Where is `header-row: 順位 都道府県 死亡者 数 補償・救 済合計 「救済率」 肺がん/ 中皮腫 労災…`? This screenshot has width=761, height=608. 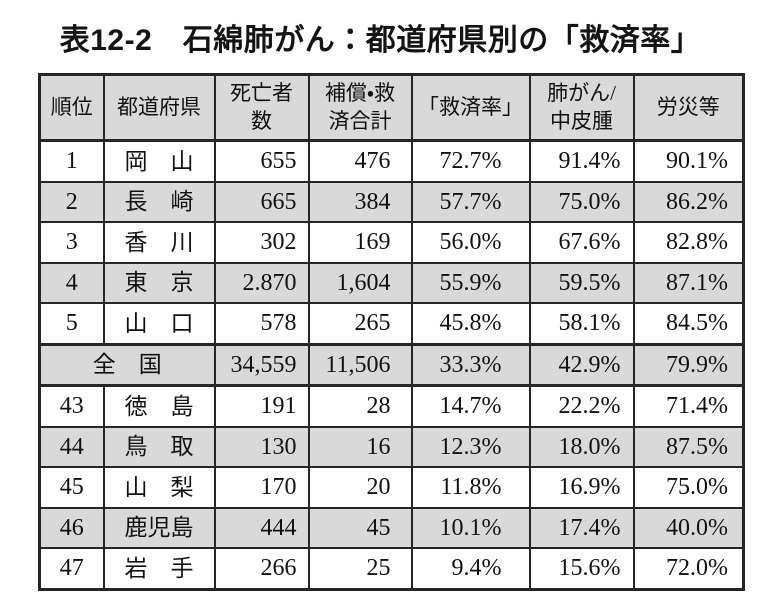
header-row: 順位 都道府県 死亡者 数 補償・救 済合計 「救済率」 肺がん/ 中皮腫 労災… is located at coordinates (391, 107).